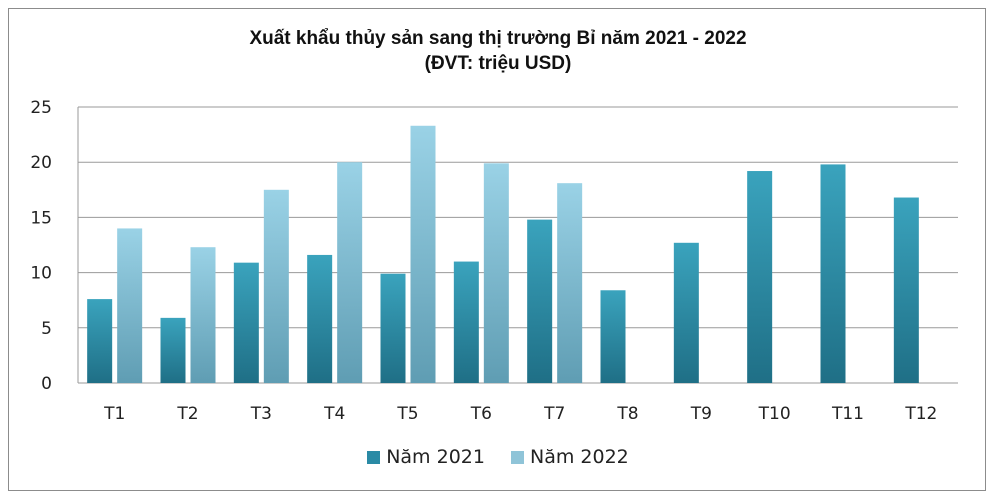 The height and width of the screenshot is (501, 996). I want to click on x-tick-label: T6, so click(481, 414).